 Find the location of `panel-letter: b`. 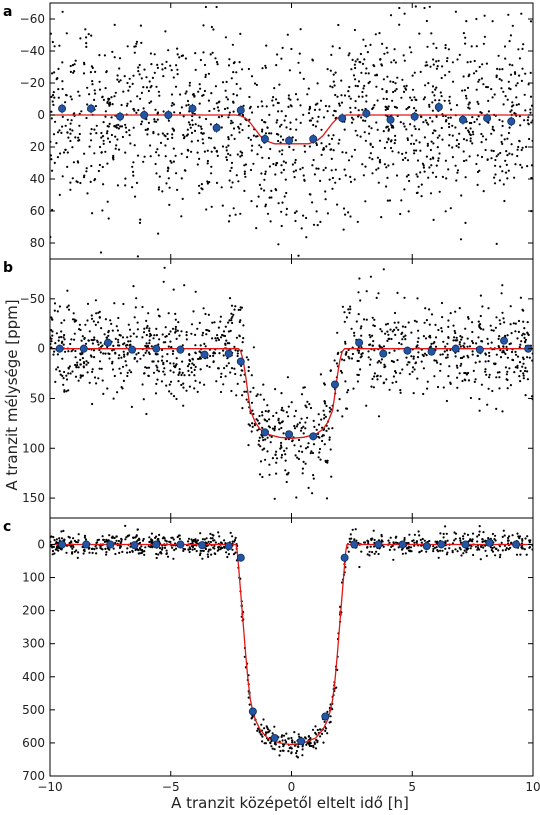

panel-letter: b is located at coordinates (8, 268).